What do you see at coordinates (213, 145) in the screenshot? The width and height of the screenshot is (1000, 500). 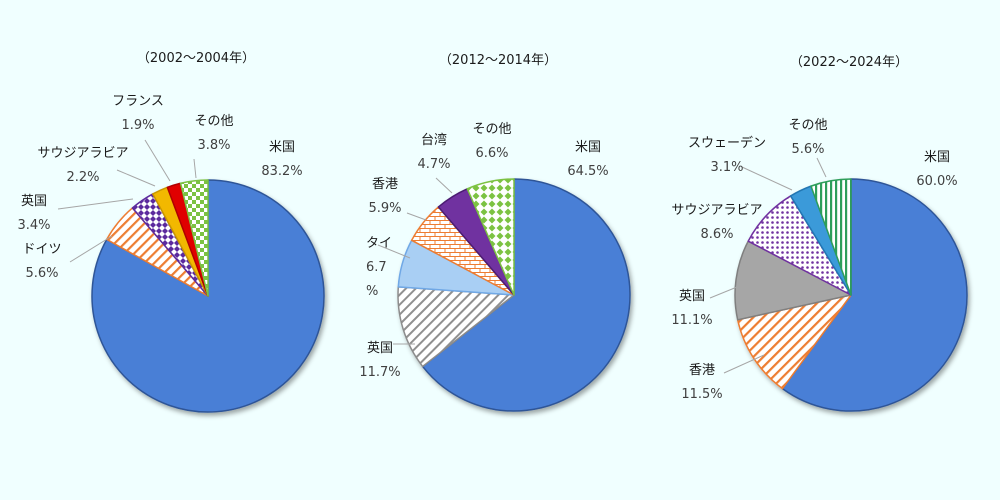 I see `slice-value-label: 3.8%` at bounding box center [213, 145].